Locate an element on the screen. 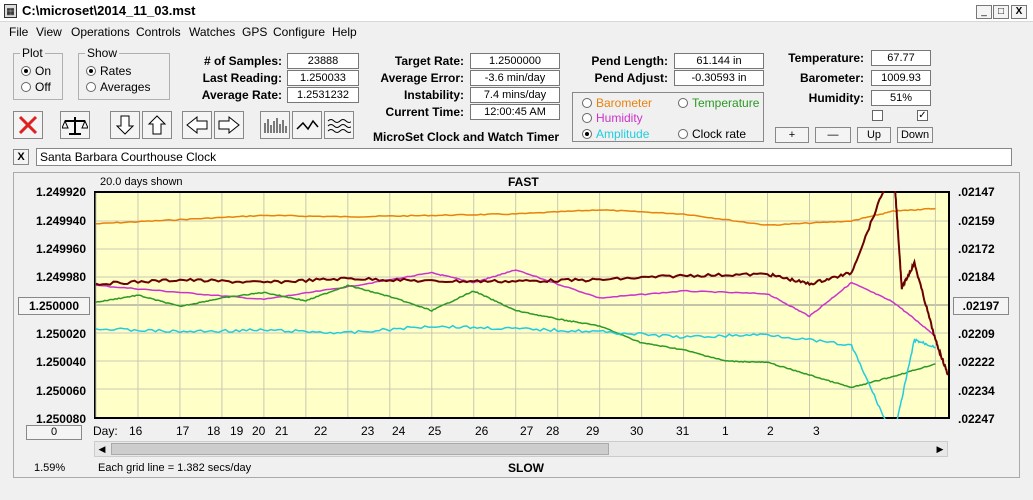 The width and height of the screenshot is (1033, 500). menu-view: View is located at coordinates (49, 32).